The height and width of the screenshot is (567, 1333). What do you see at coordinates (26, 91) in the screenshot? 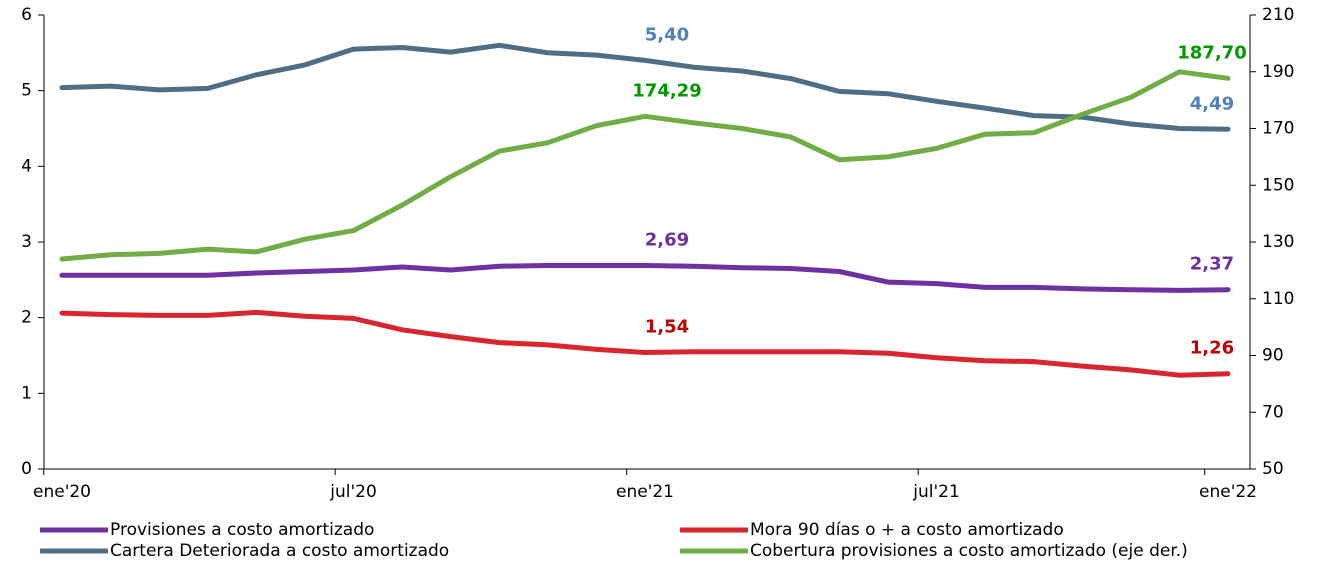
I see `y-tick-label: 5` at bounding box center [26, 91].